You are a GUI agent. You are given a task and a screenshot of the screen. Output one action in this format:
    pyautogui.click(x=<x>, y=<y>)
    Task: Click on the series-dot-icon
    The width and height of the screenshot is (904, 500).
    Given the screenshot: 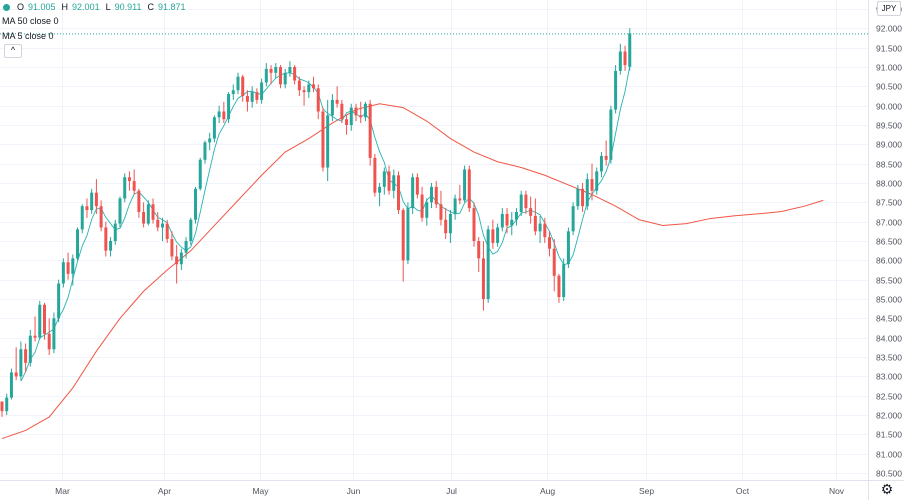 What is the action you would take?
    pyautogui.click(x=6, y=7)
    